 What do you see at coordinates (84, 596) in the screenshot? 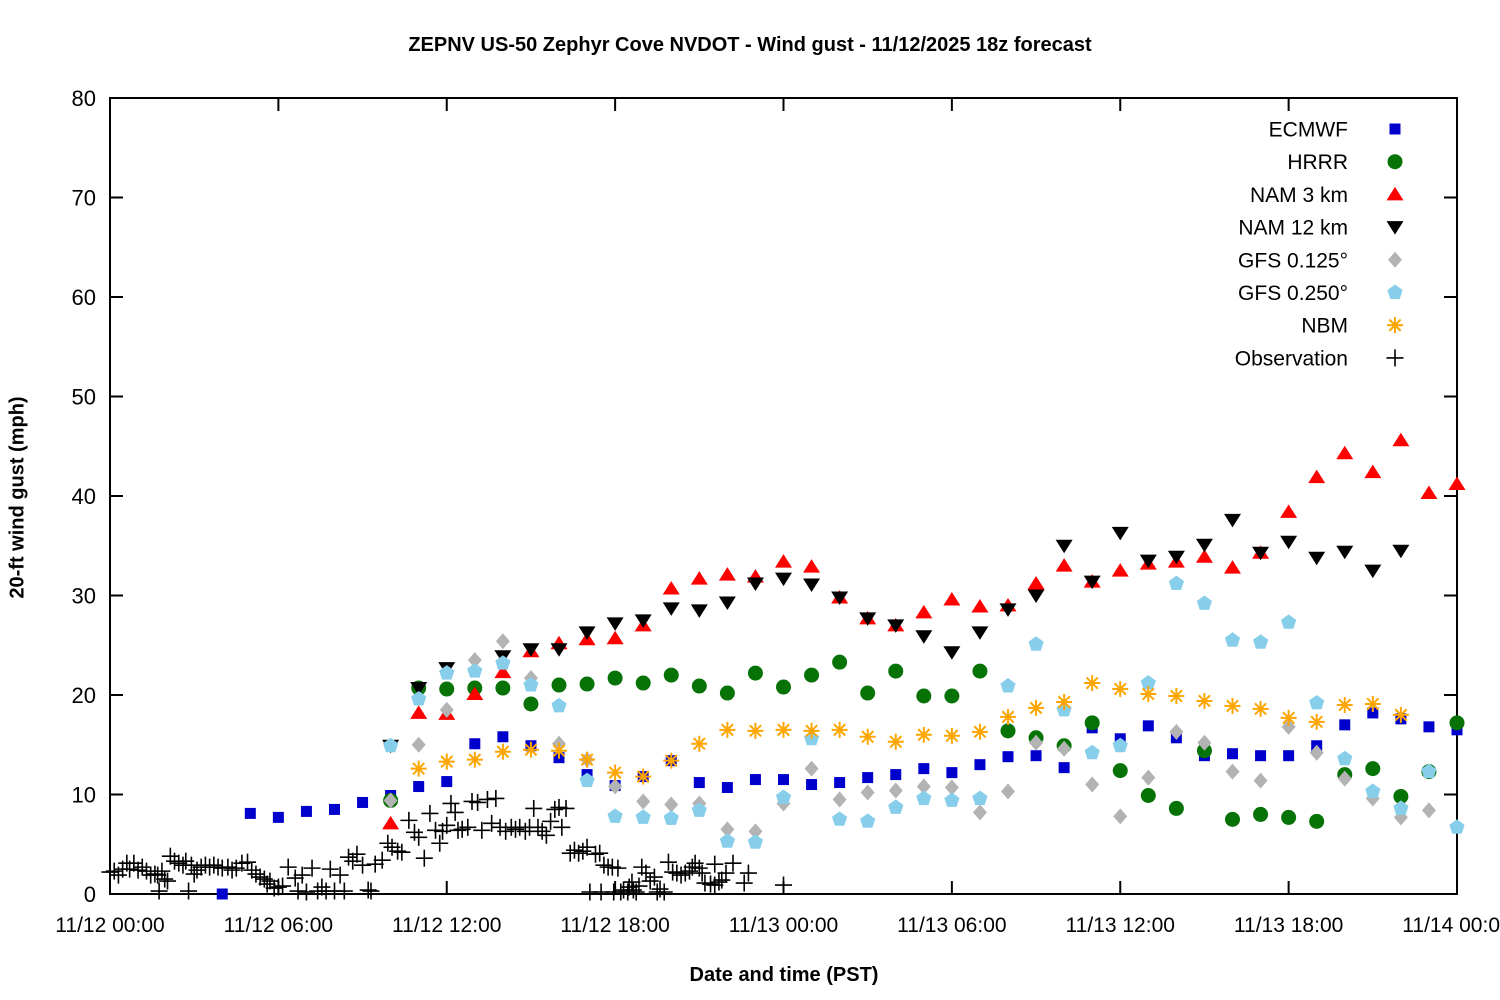
I see `y-tick-label: 30` at bounding box center [84, 596].